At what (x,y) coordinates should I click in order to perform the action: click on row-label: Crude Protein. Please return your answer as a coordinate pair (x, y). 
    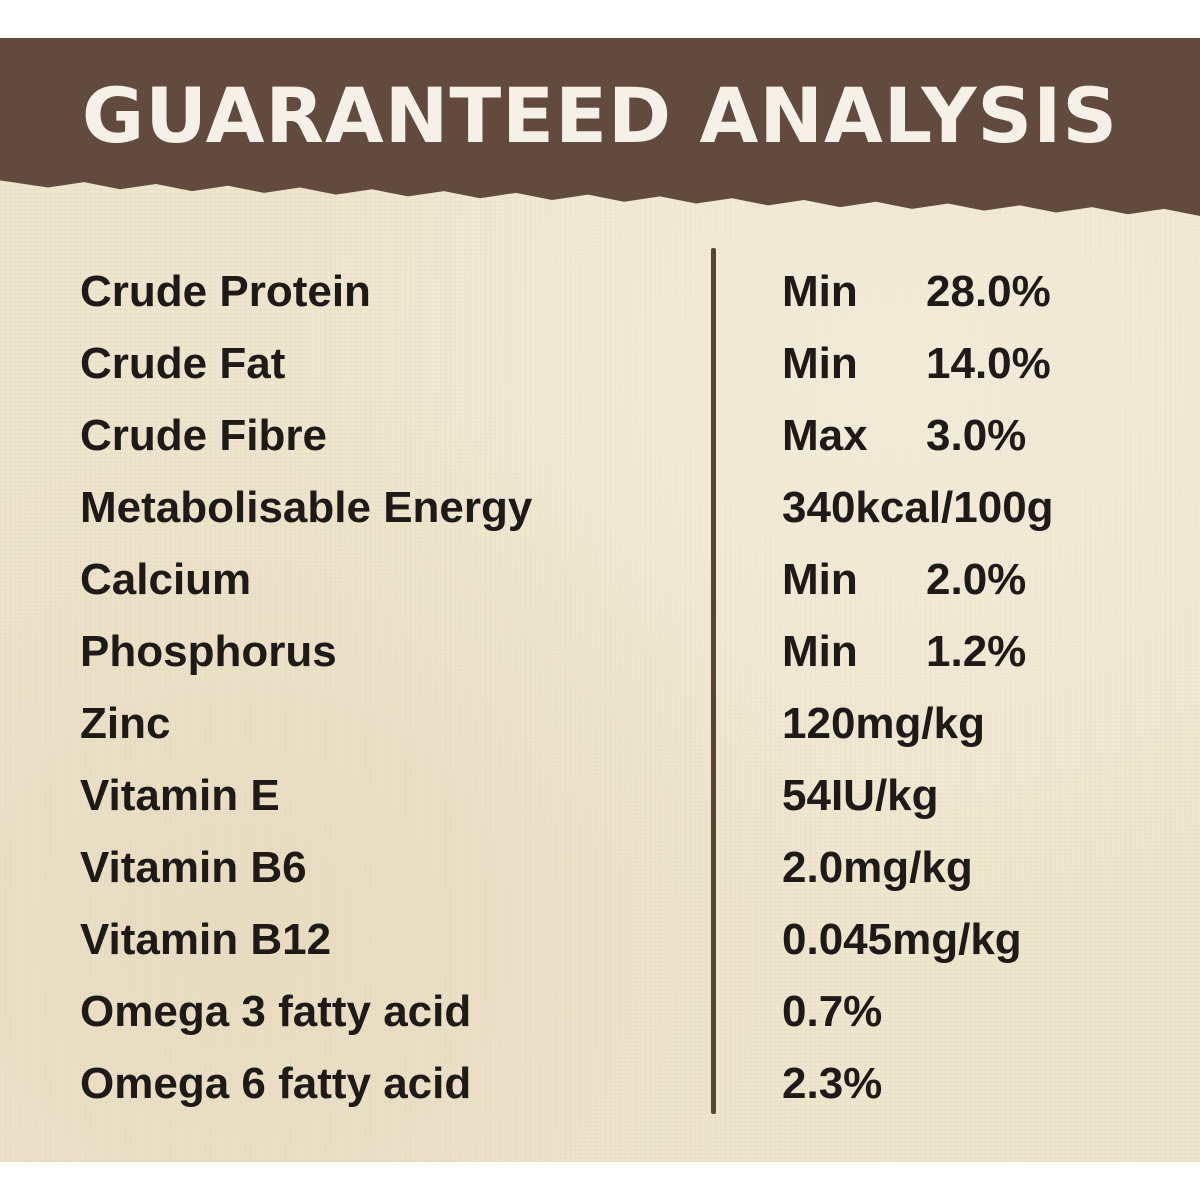
    Looking at the image, I should click on (225, 291).